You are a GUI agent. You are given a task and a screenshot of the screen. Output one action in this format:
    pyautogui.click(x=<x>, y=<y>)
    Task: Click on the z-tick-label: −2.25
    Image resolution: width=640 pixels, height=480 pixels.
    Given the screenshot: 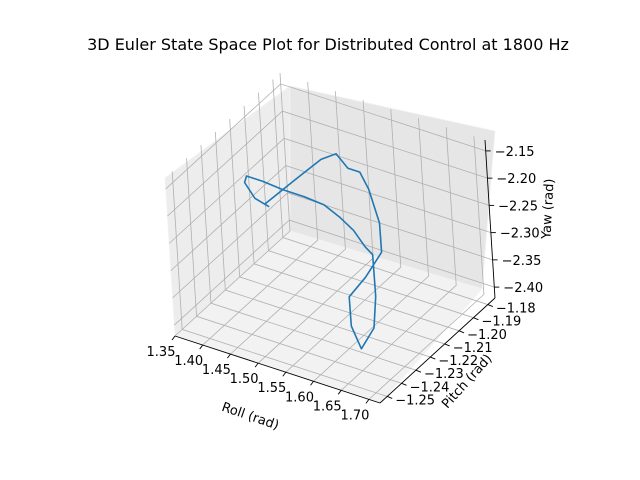 What is the action you would take?
    pyautogui.click(x=518, y=206)
    